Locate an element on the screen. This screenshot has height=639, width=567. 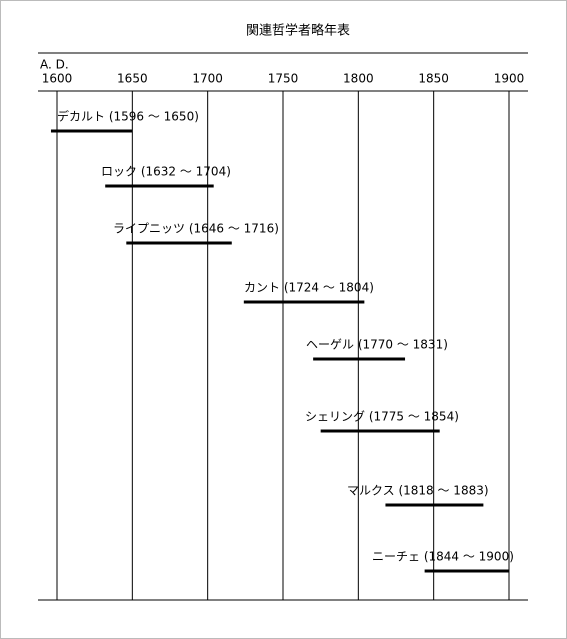
period-label: マルクス (1818 ～ 1883) is located at coordinates (418, 491).